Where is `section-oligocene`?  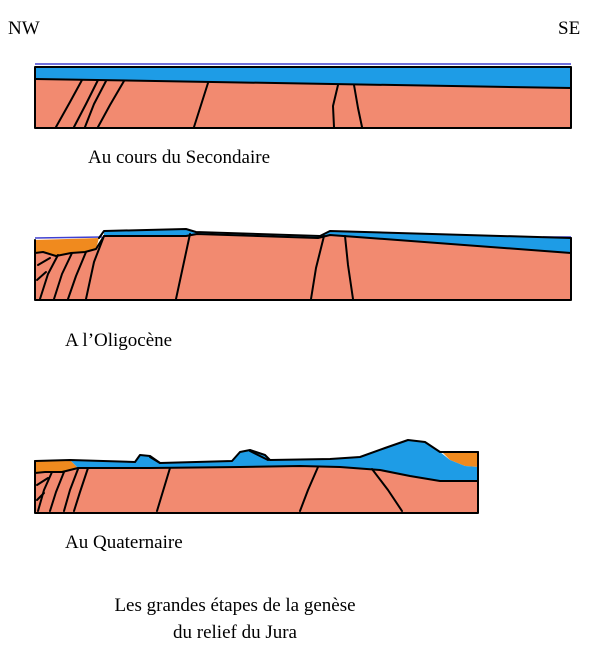
section-oligocene is located at coordinates (303, 264).